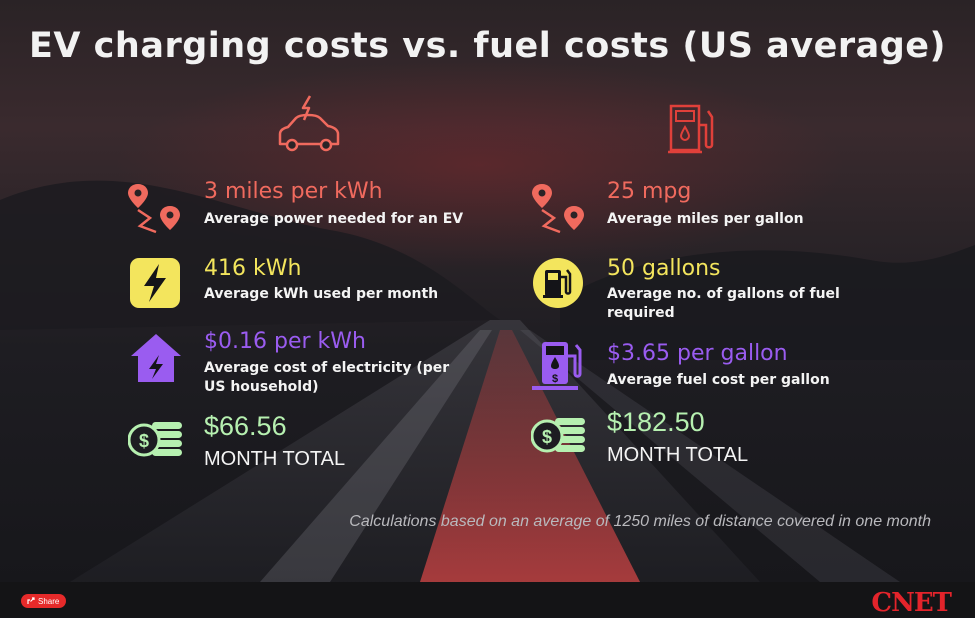  Describe the element at coordinates (718, 380) in the screenshot. I see `gas-fuel-cost-label: Average fuel cost per gallon` at that location.